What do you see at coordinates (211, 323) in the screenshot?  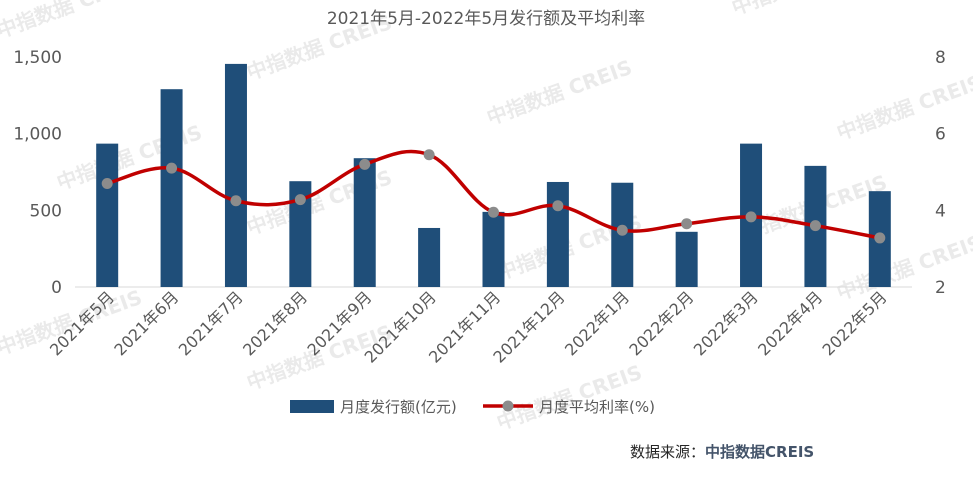 I see `category-tick-label: 2021年7月` at bounding box center [211, 323].